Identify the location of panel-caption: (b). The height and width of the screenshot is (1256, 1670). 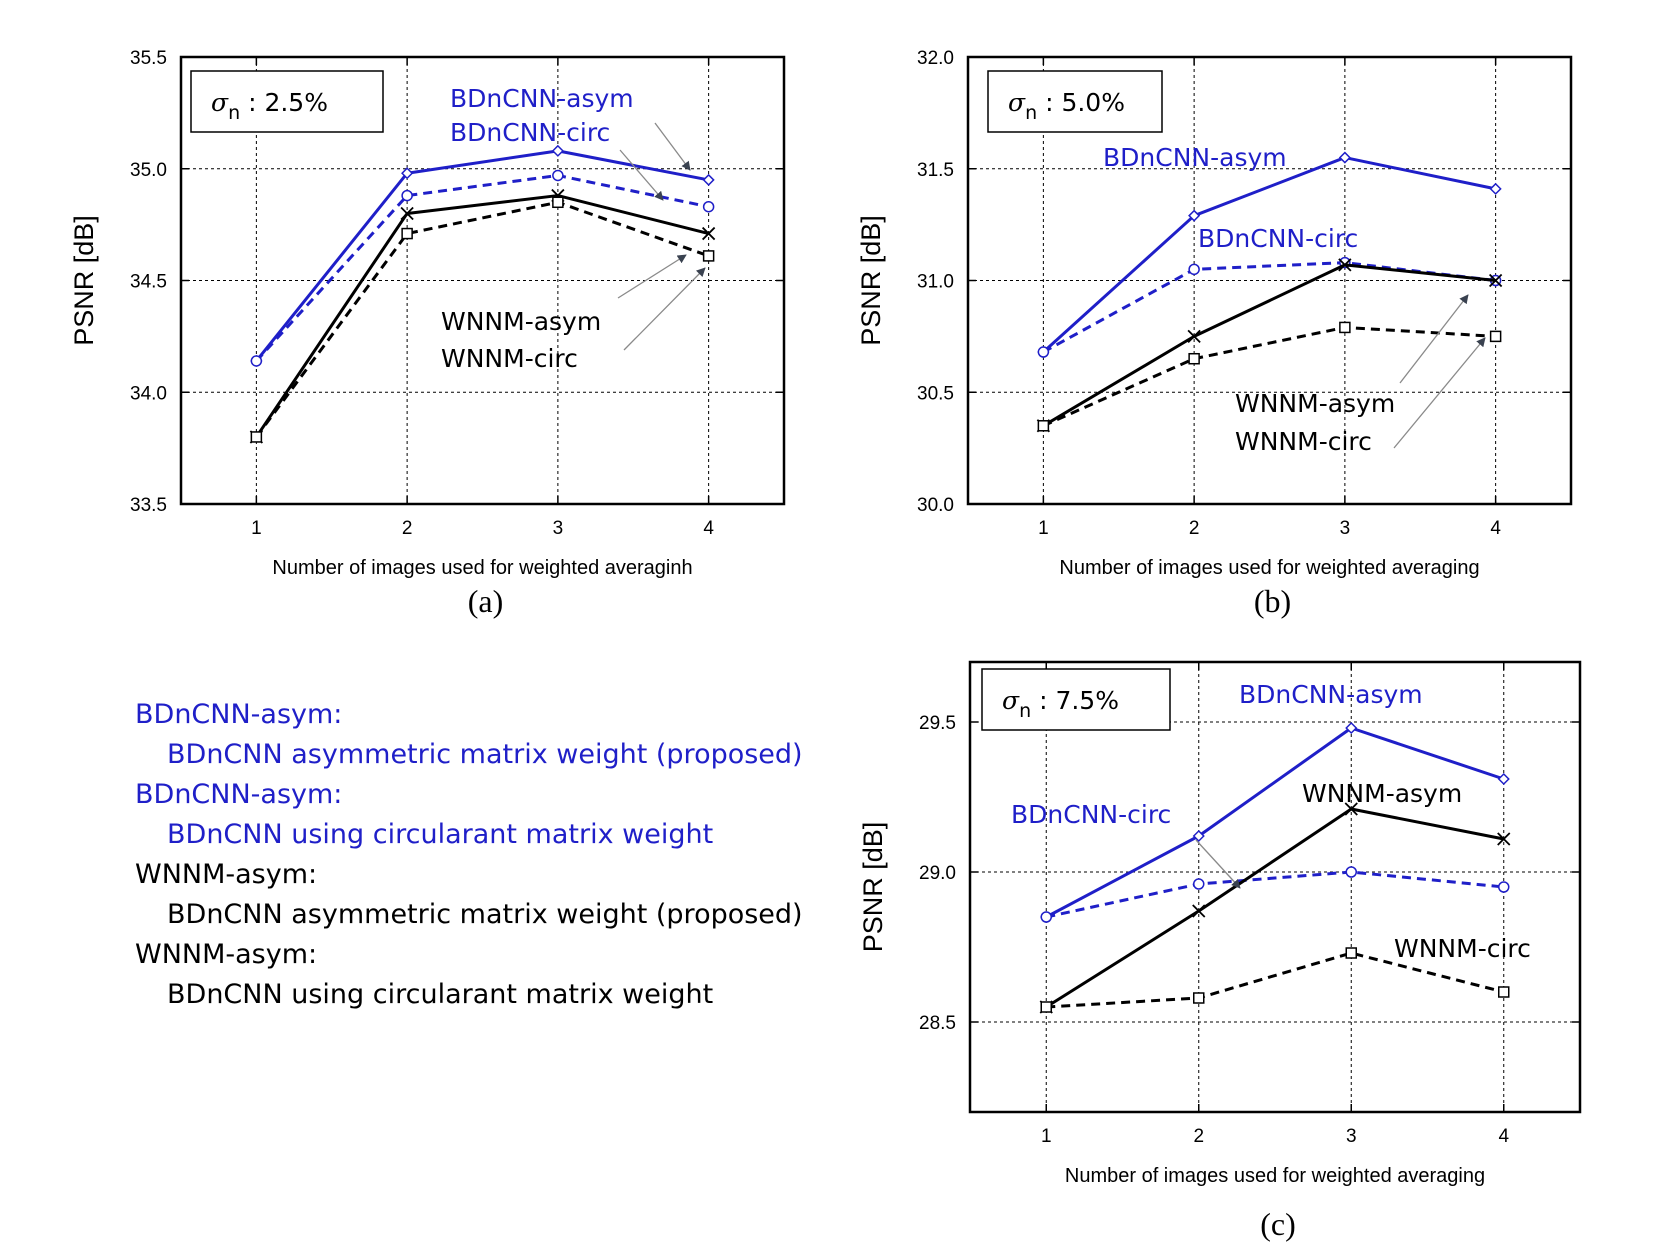
(1272, 601).